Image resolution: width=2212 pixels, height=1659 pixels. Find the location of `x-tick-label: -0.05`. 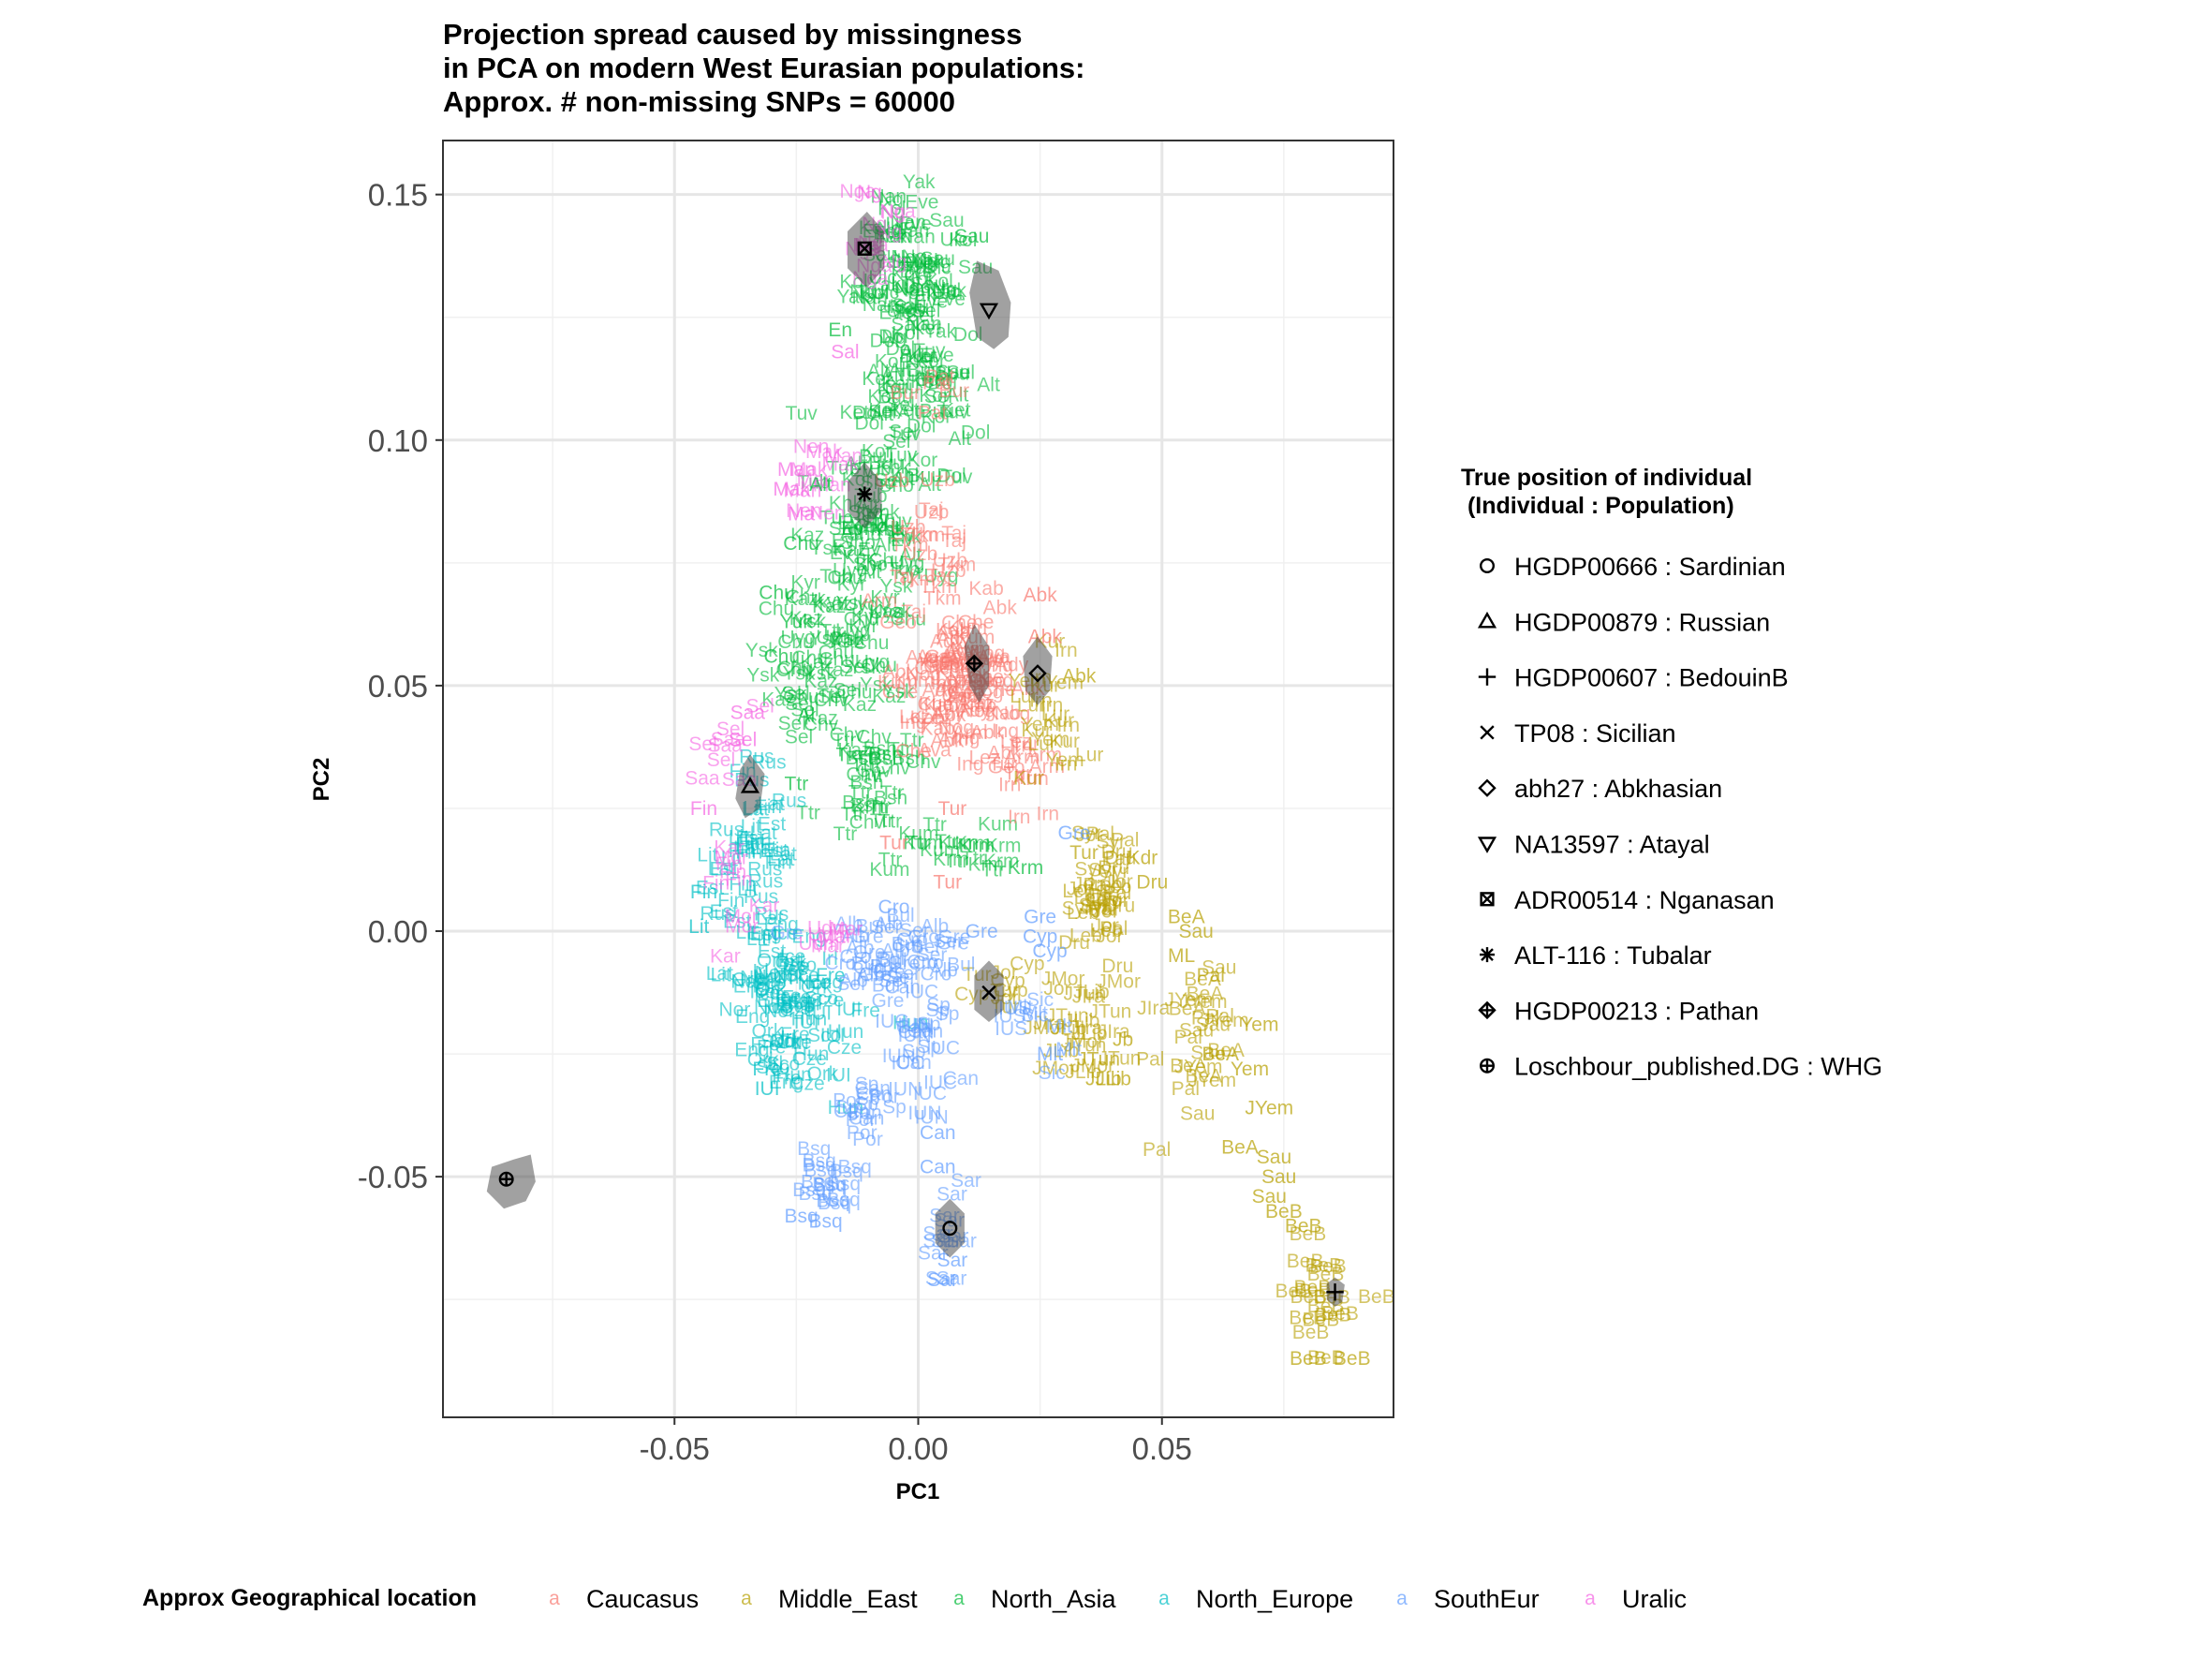

x-tick-label: -0.05 is located at coordinates (675, 1448).